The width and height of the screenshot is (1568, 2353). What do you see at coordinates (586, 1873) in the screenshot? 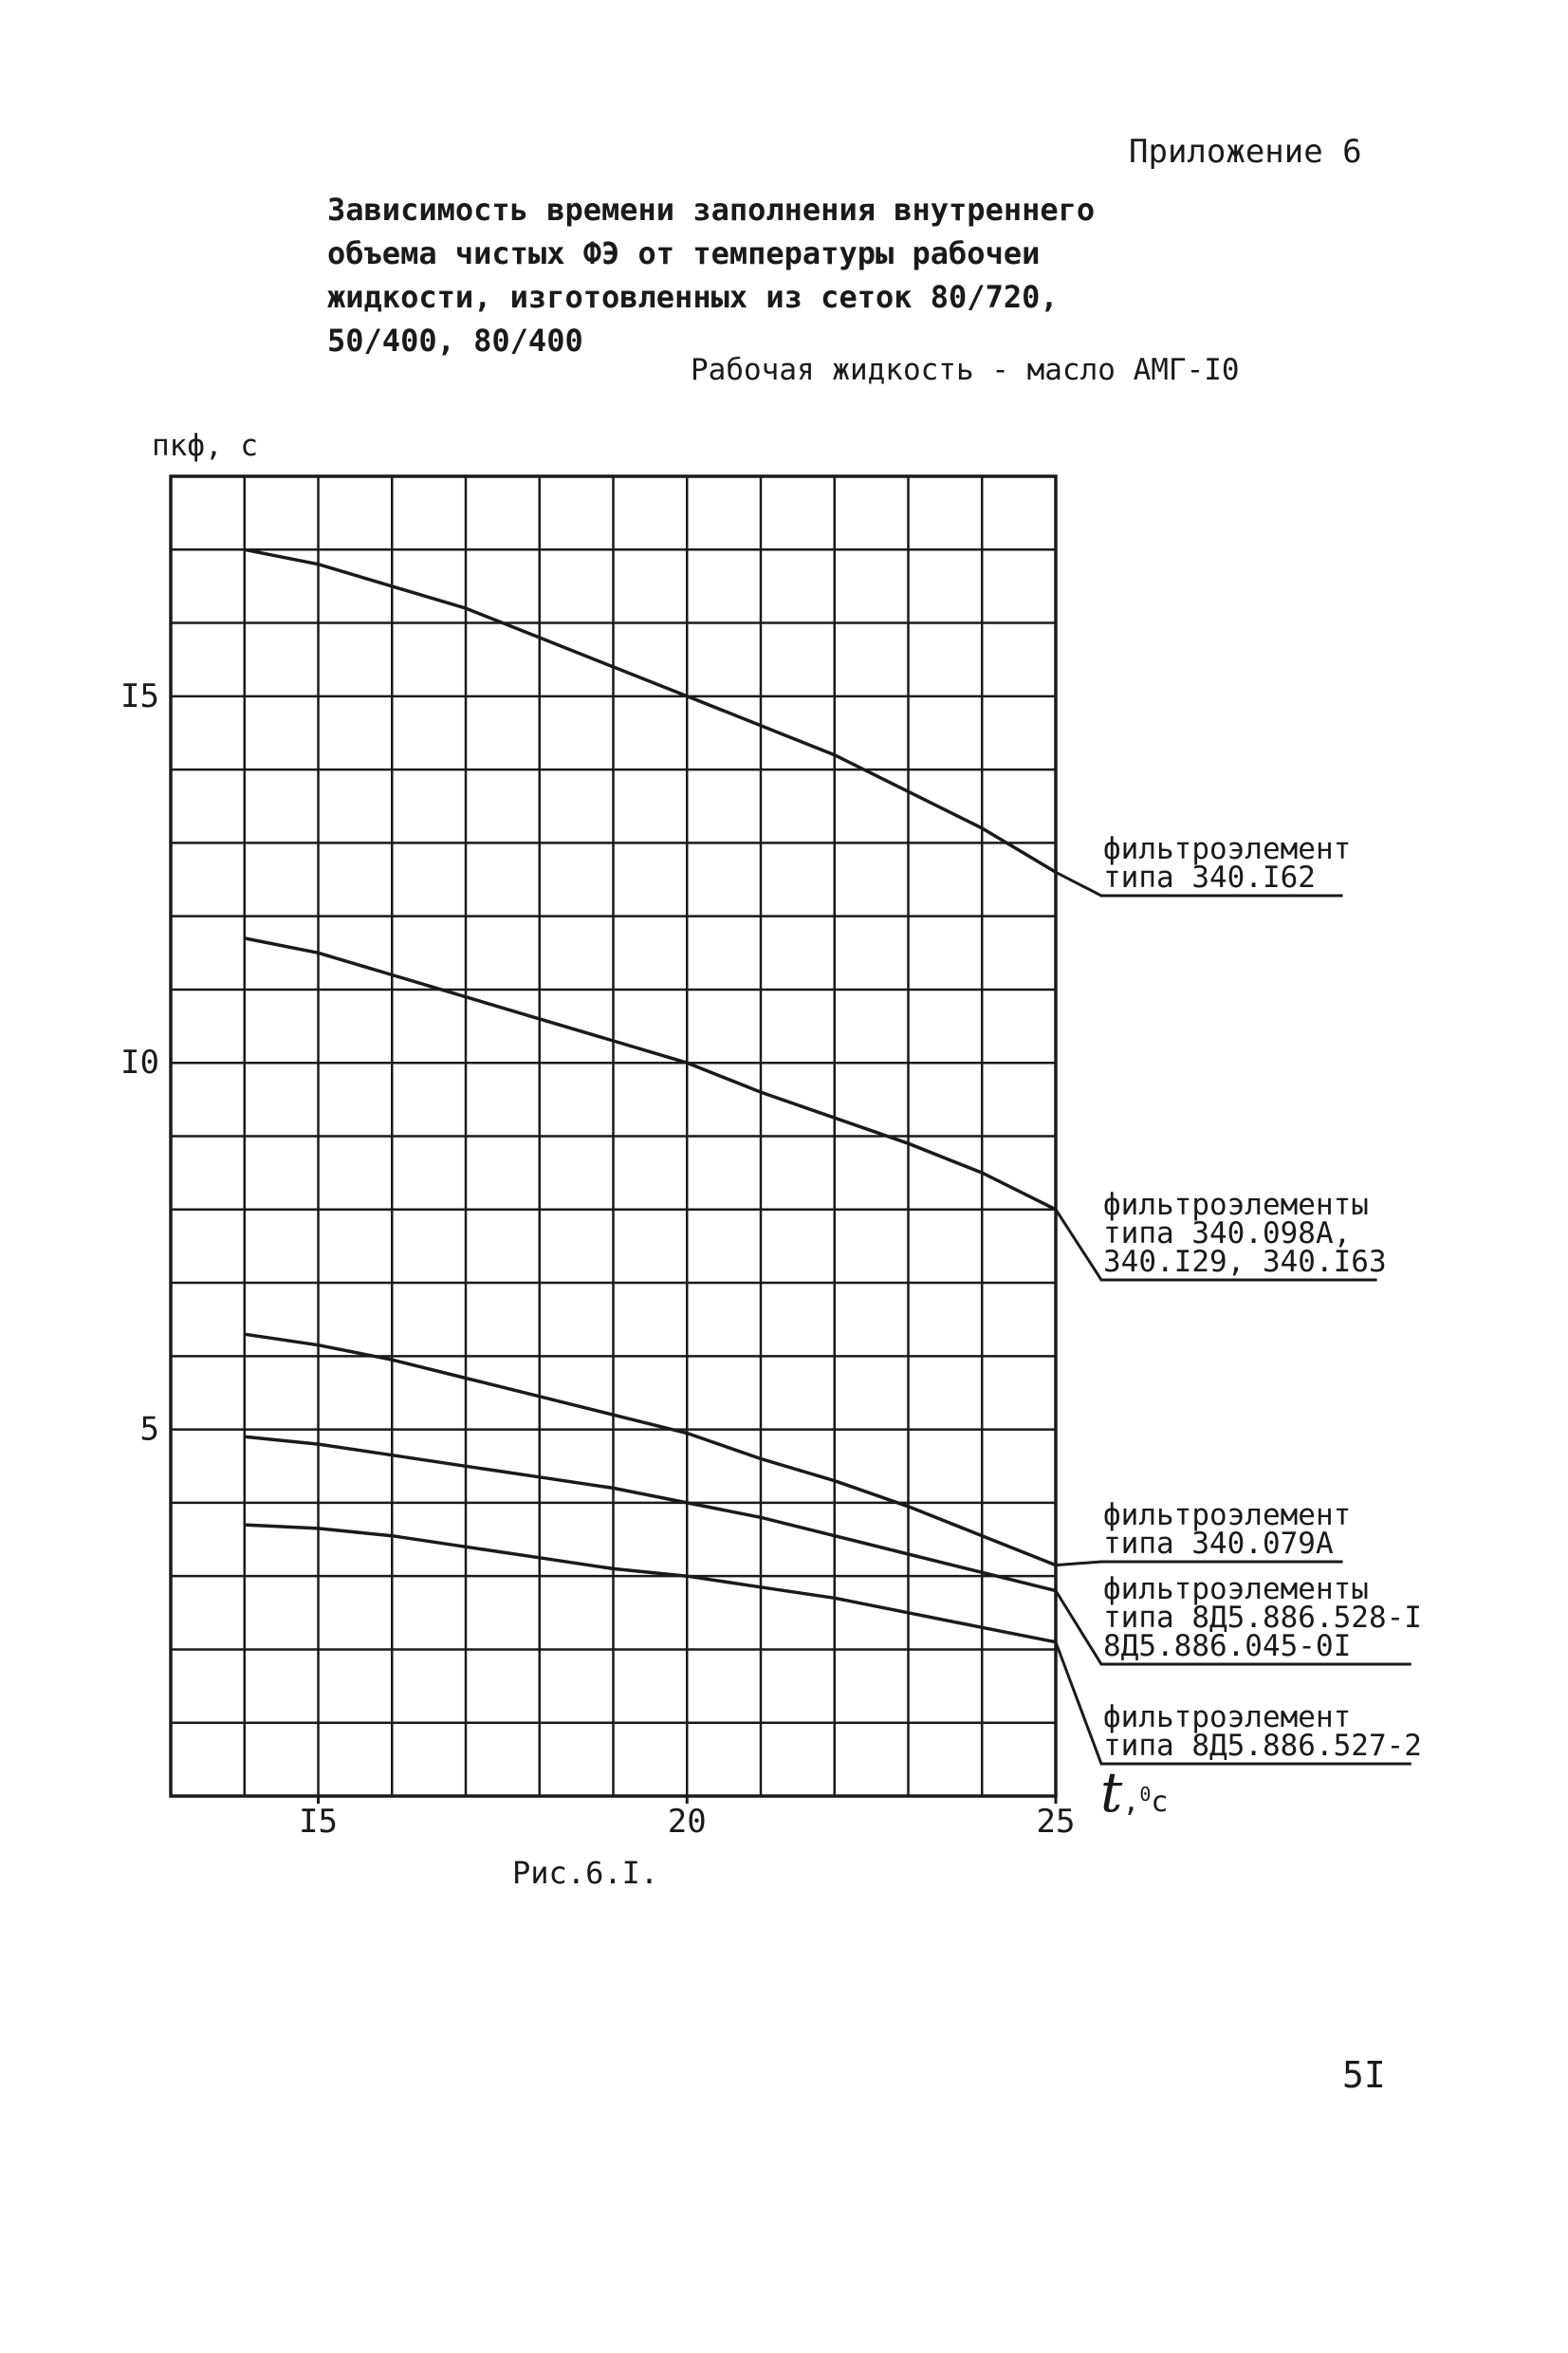
I see `figure-caption: Рис.6.I.` at bounding box center [586, 1873].